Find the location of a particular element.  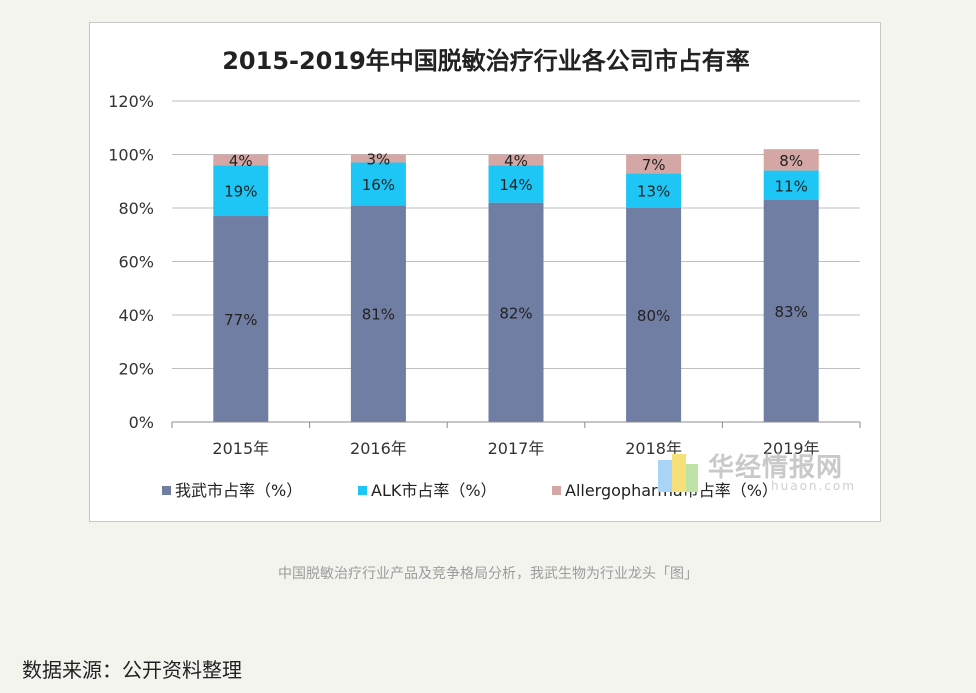

y-tick-label: 0% is located at coordinates (141, 422).